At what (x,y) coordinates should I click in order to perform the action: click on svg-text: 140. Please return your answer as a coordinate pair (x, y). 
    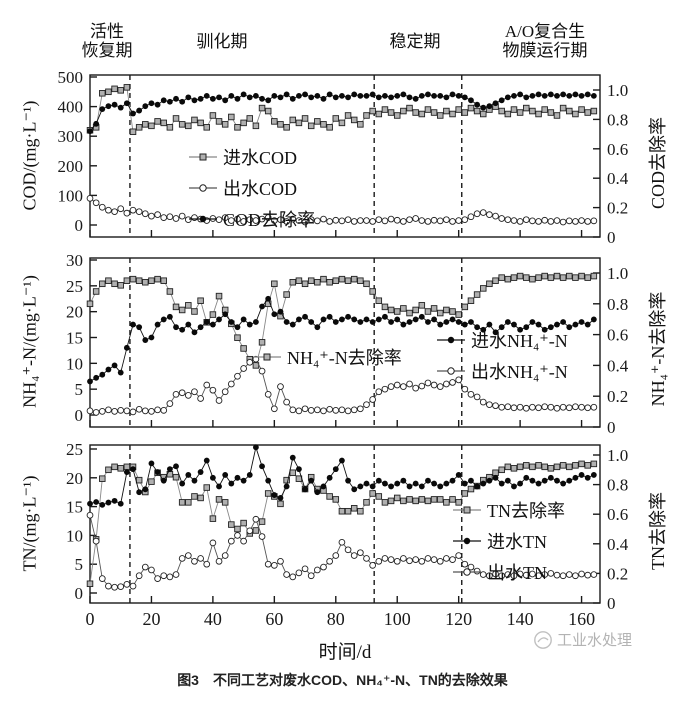
    Looking at the image, I should click on (520, 619).